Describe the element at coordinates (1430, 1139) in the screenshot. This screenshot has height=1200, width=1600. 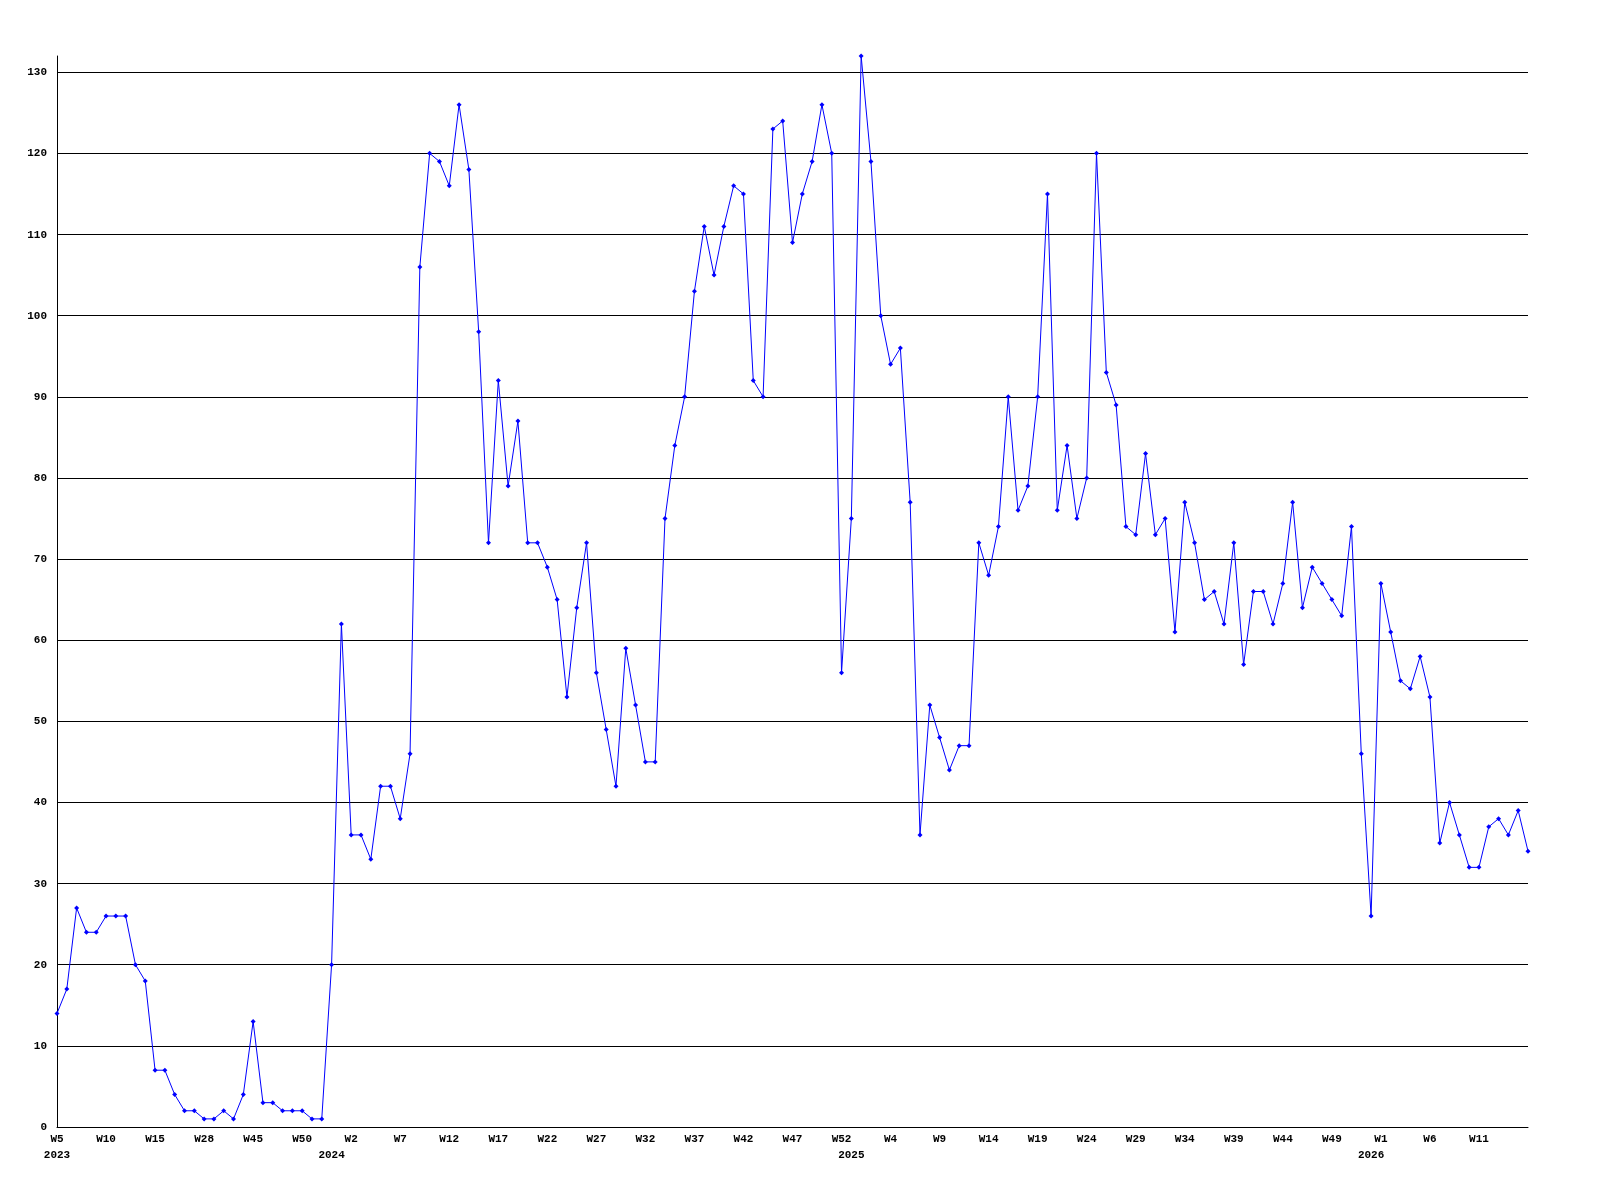
I see `x-tick-label: W6` at that location.